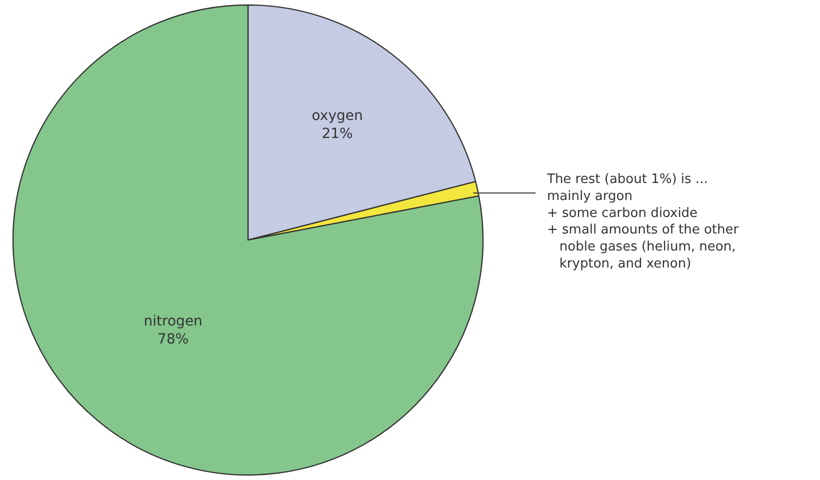 The width and height of the screenshot is (820, 480). What do you see at coordinates (173, 340) in the screenshot?
I see `data-label: 78%` at bounding box center [173, 340].